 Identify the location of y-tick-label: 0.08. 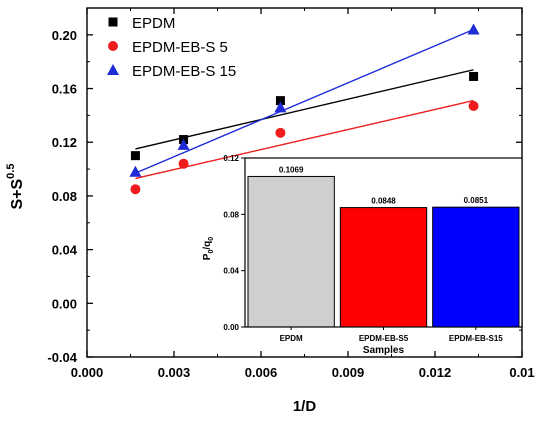
(64, 196).